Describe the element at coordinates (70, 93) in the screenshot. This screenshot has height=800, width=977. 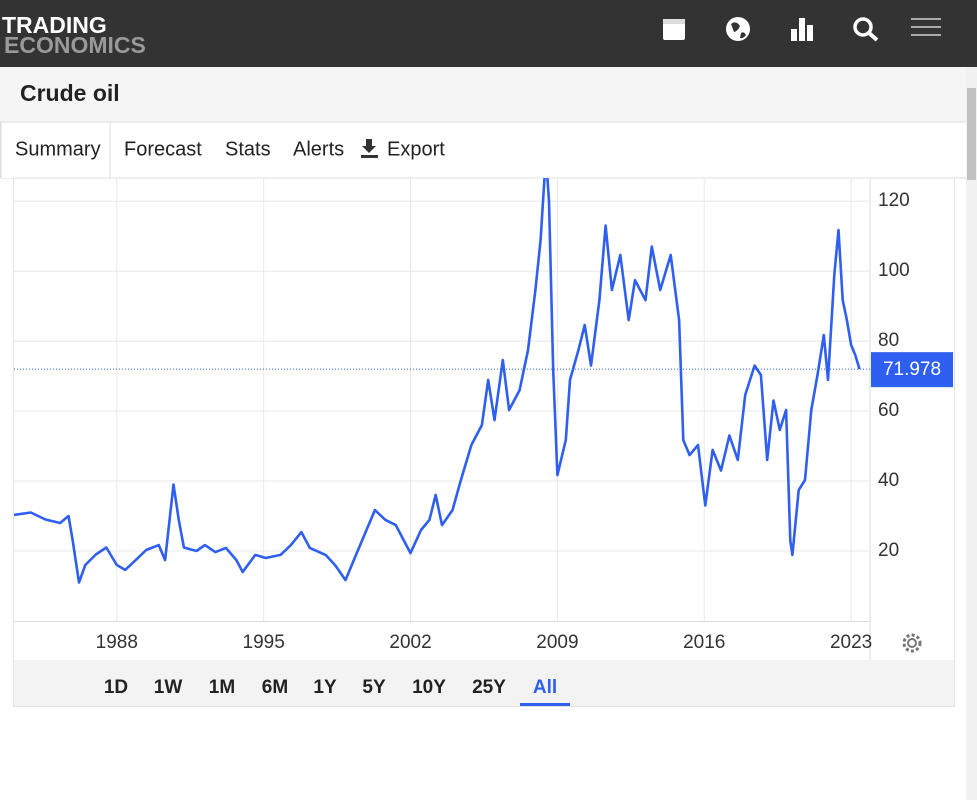
I see `page-title: Crude oil` at that location.